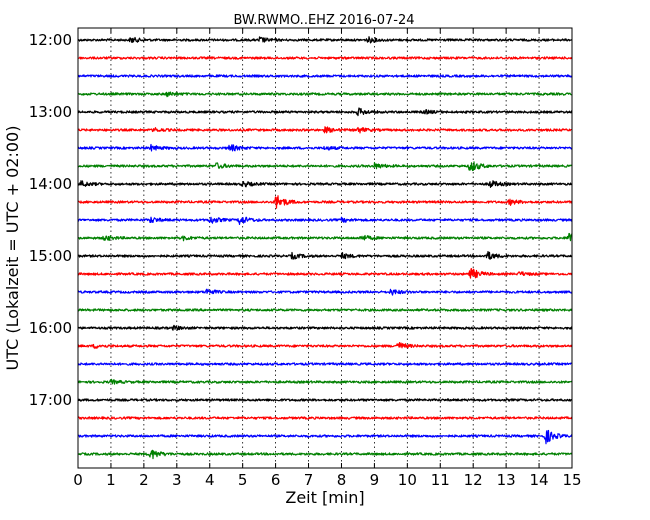 This screenshot has width=650, height=520. What do you see at coordinates (144, 480) in the screenshot?
I see `x-tick-label: 2` at bounding box center [144, 480].